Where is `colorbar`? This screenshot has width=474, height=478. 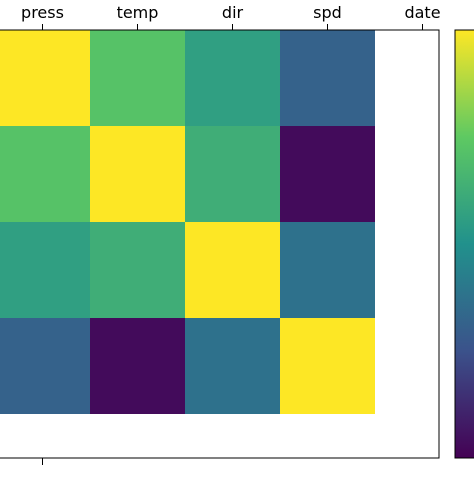 colorbar is located at coordinates (464, 244).